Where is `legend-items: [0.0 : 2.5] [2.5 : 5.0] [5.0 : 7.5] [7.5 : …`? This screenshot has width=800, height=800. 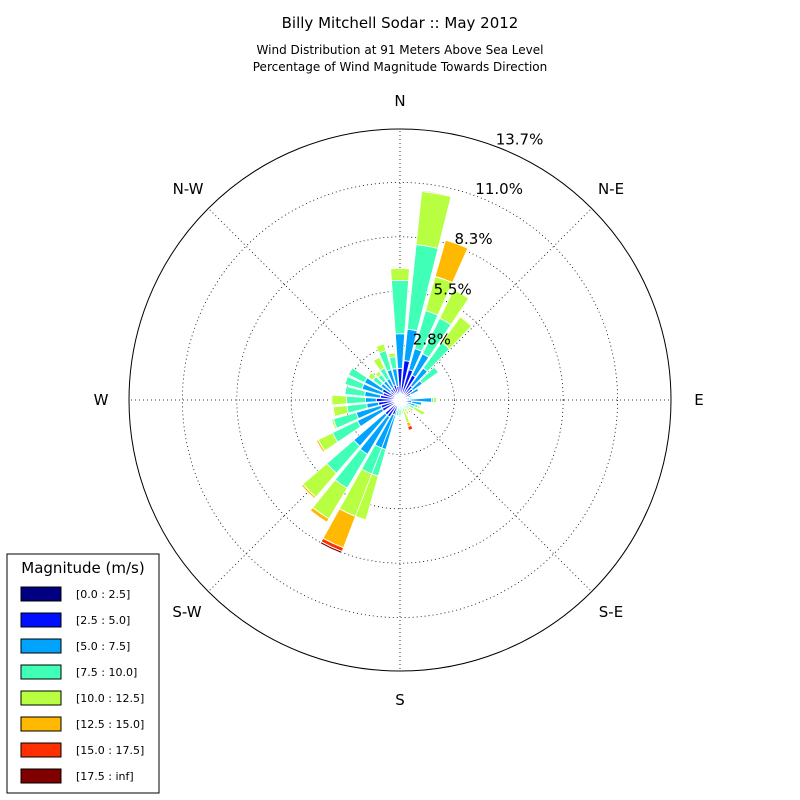 legend-items: [0.0 : 2.5] [2.5 : 5.0] [5.0 : 7.5] [7.5 : … is located at coordinates (82, 685).